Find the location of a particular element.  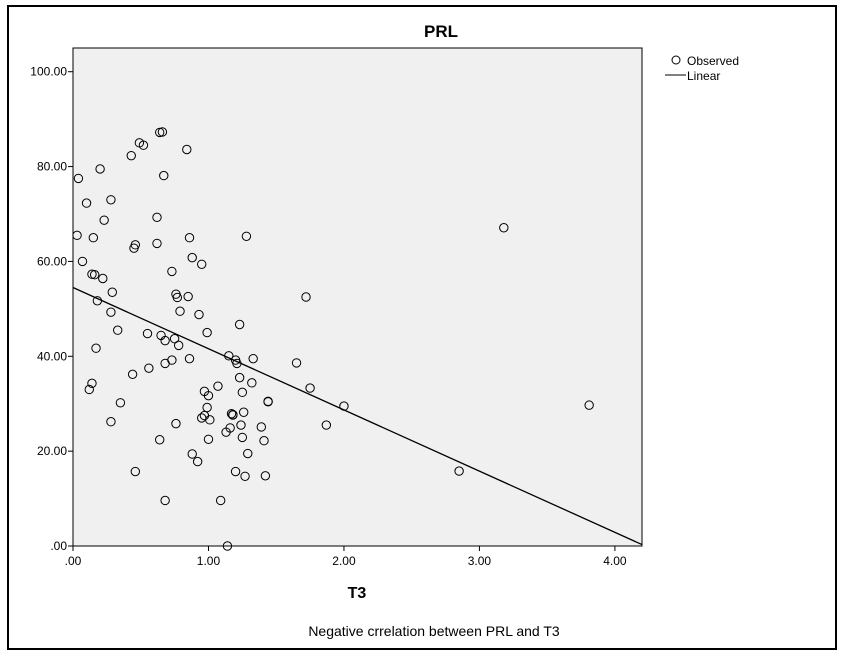

y-tick-label: 60.00 is located at coordinates (52, 261).